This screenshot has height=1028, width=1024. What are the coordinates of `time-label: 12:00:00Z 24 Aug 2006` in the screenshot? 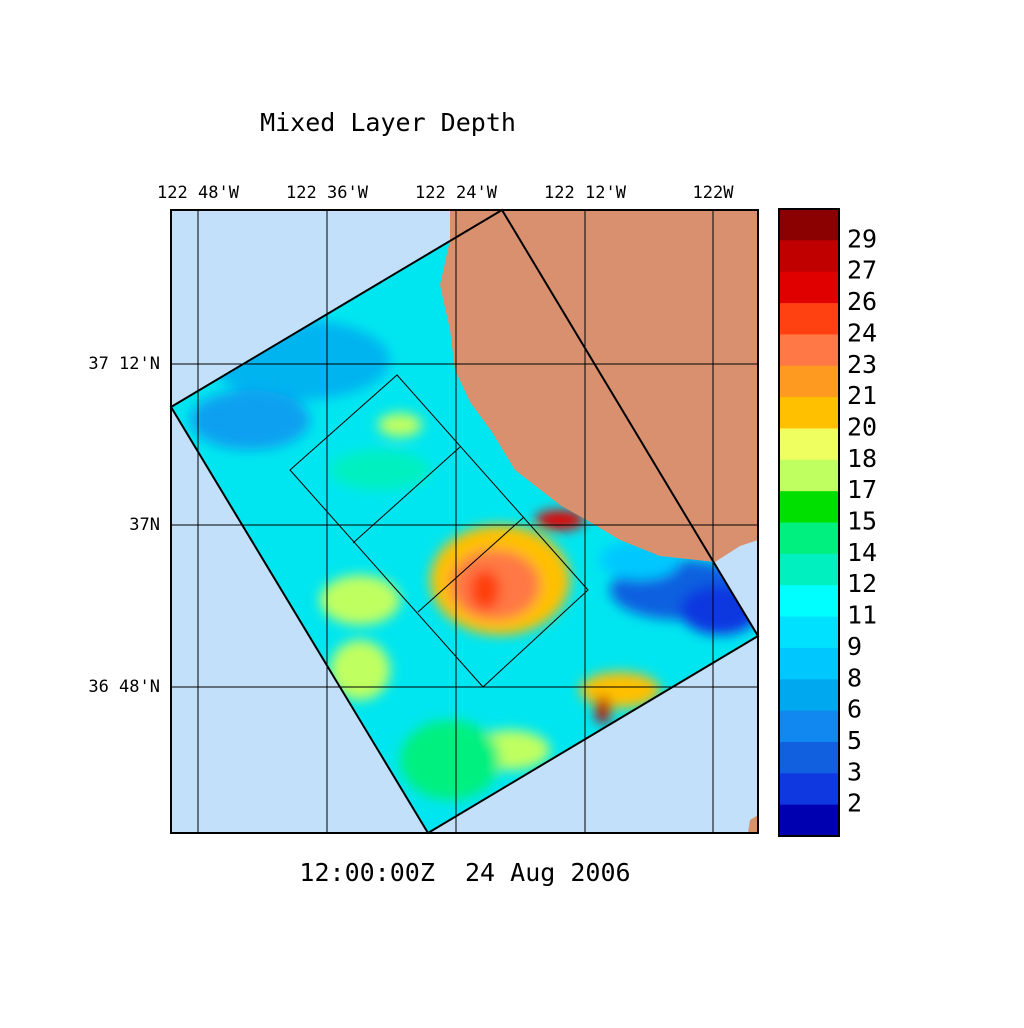 It's located at (464, 872).